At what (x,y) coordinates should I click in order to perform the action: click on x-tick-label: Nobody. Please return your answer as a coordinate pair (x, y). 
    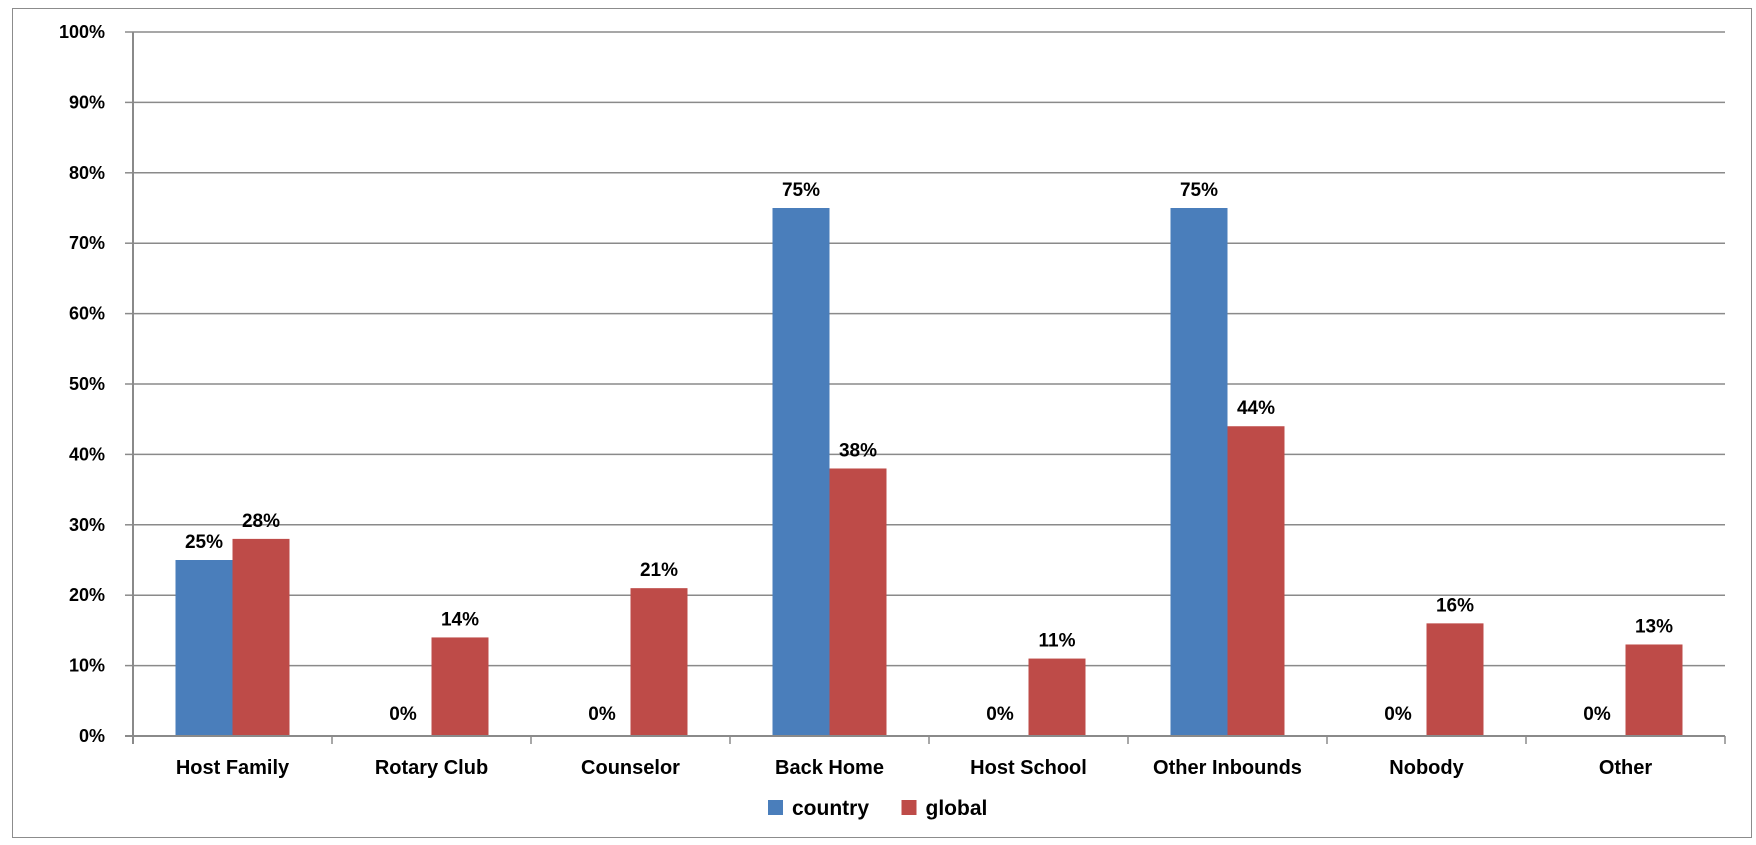
    Looking at the image, I should click on (1426, 768).